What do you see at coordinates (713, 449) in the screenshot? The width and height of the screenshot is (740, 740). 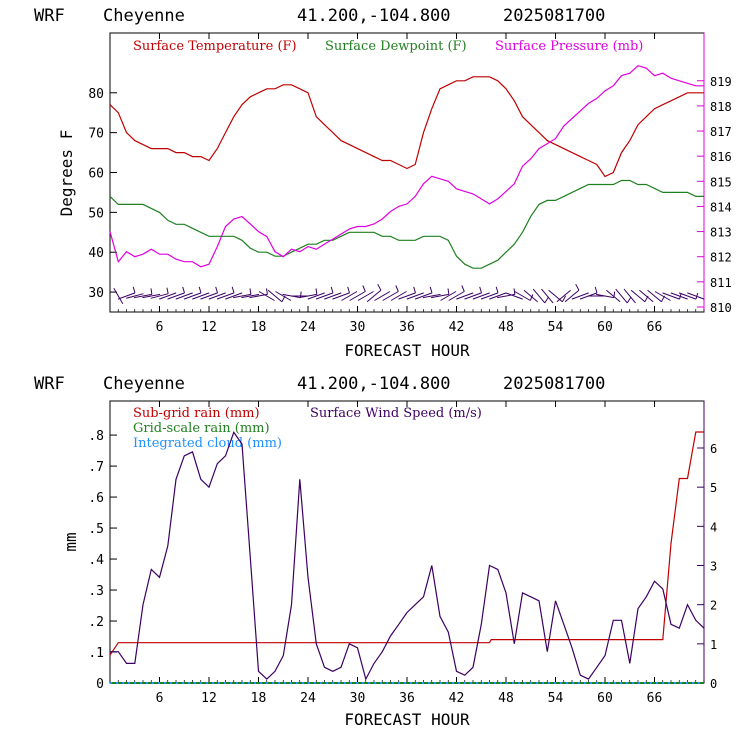 I see `bottom-y2-tick-label: 6` at bounding box center [713, 449].